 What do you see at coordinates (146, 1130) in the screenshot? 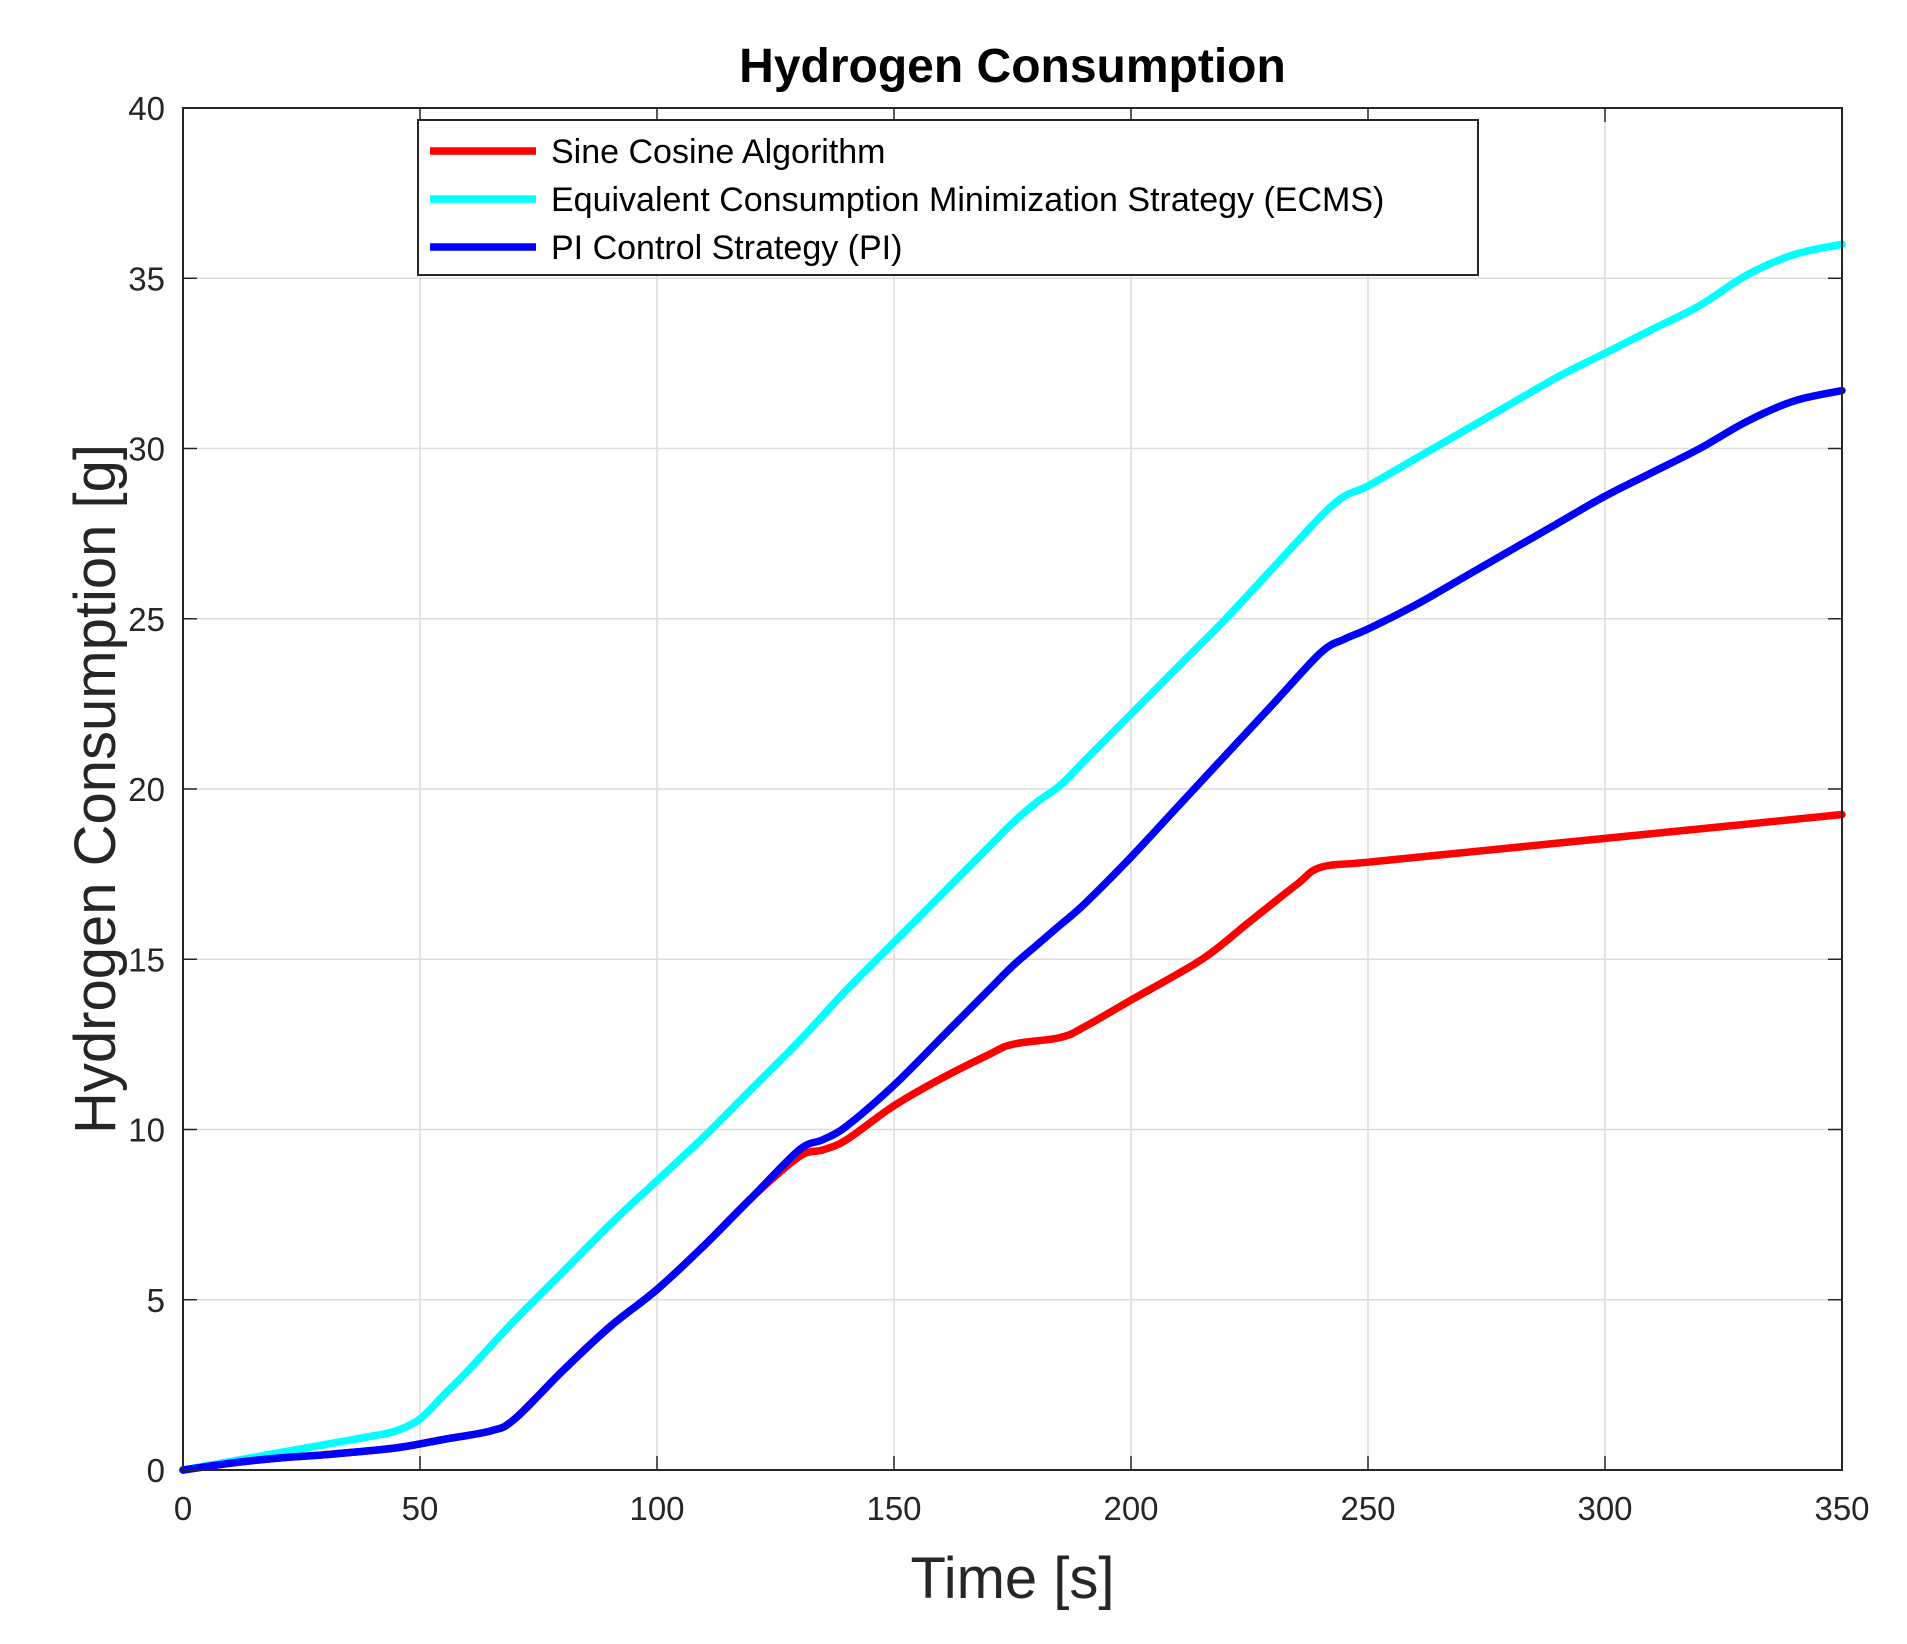
I see `y-tick-label: 10` at bounding box center [146, 1130].